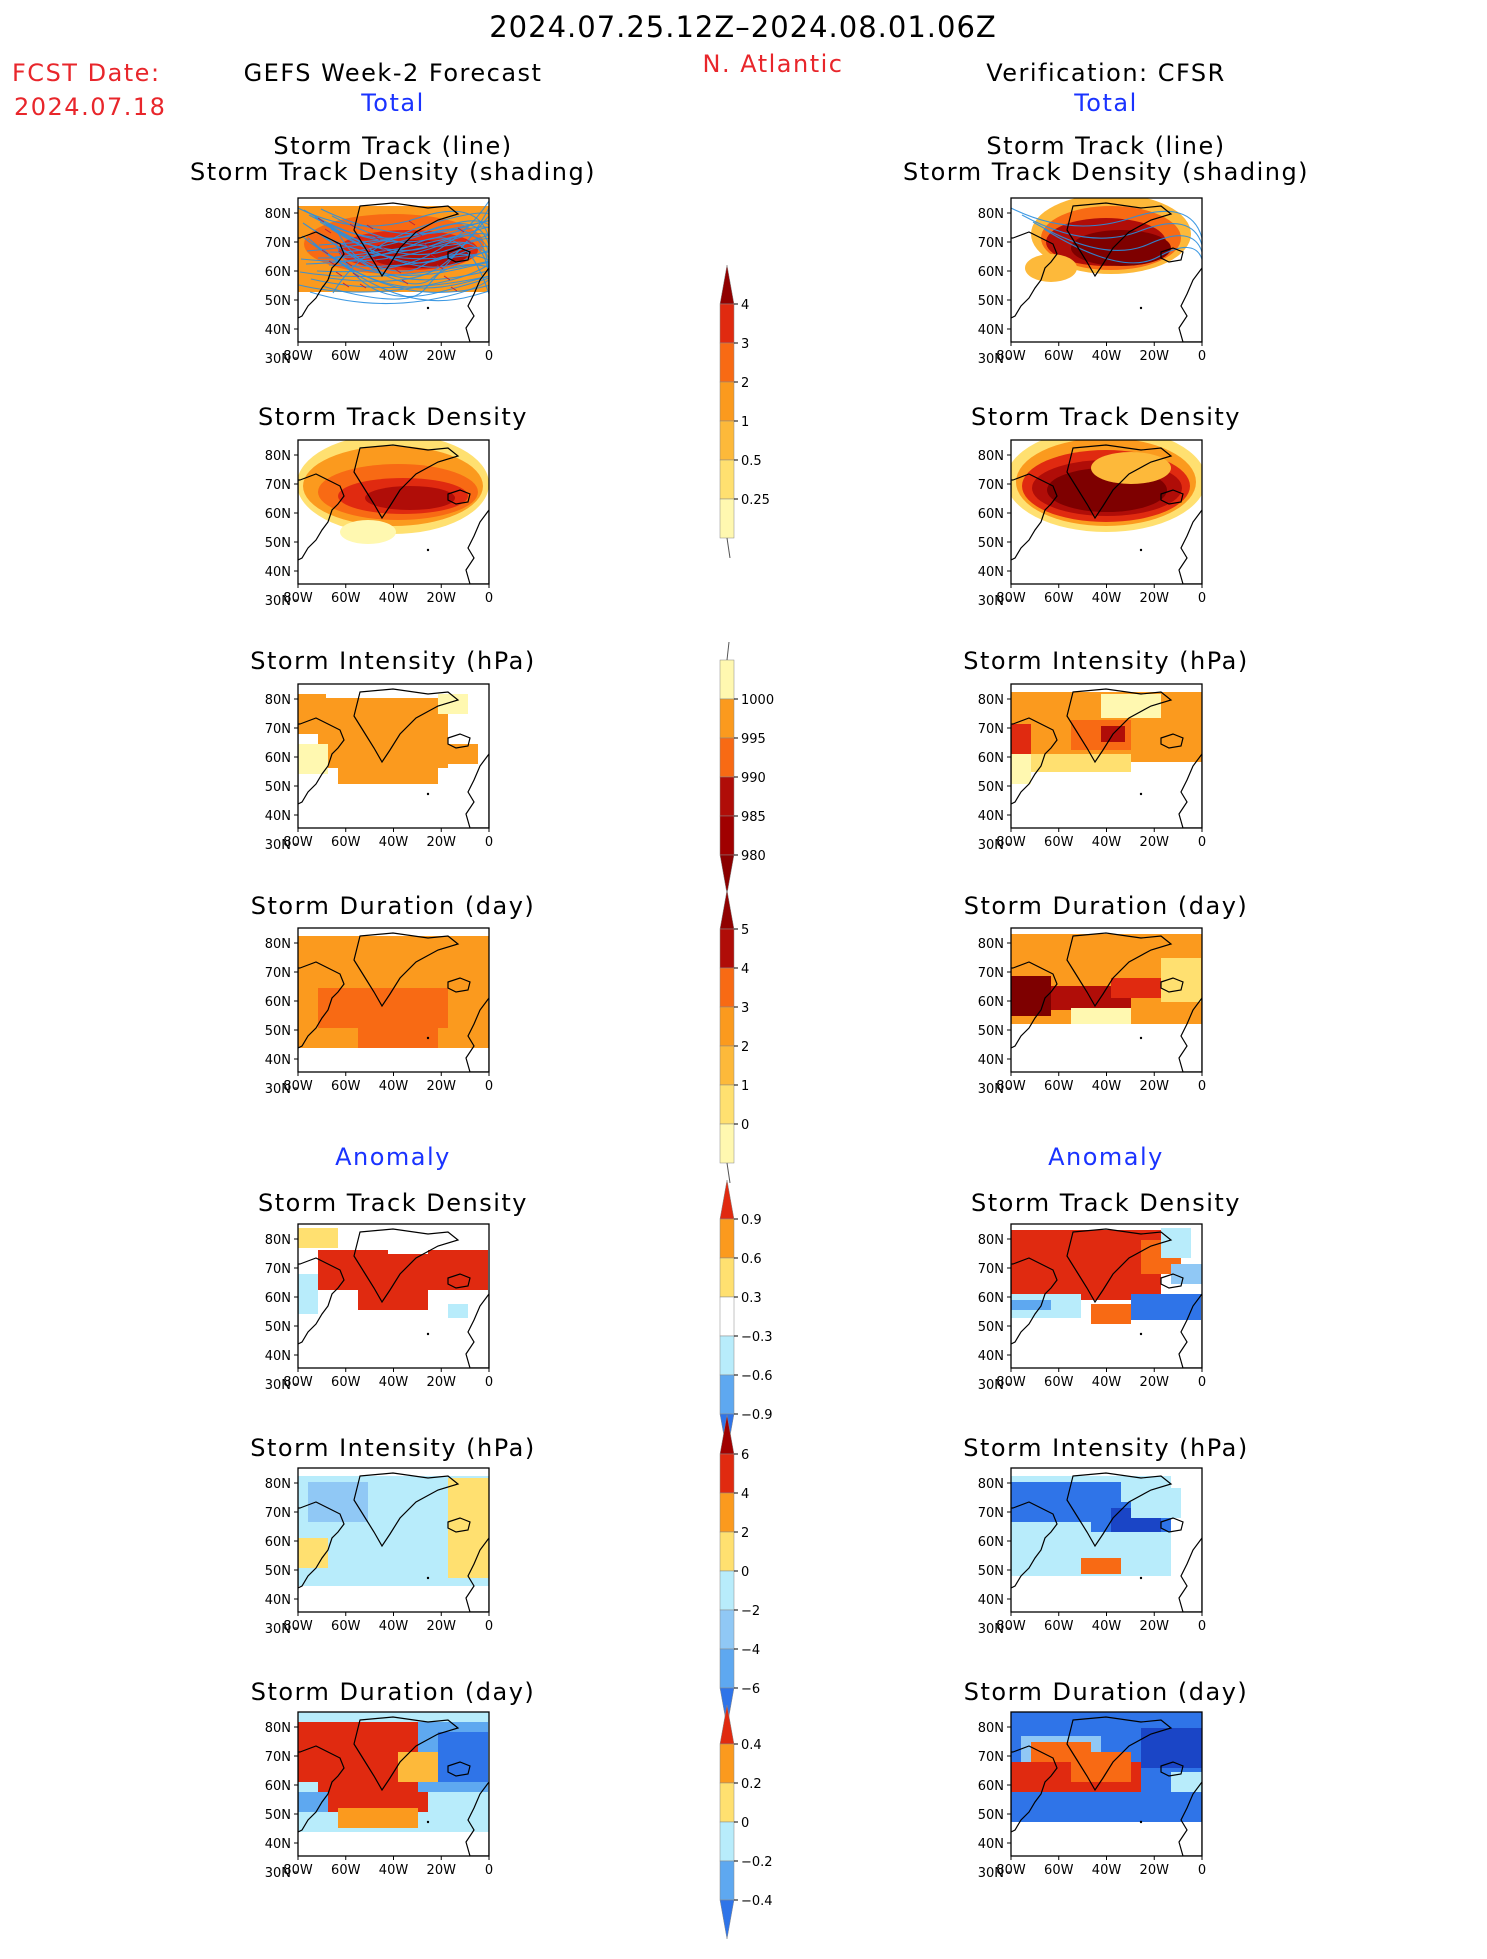 The image size is (1487, 1959). What do you see at coordinates (393, 1157) in the screenshot?
I see `left-anomaly-label: Anomaly` at bounding box center [393, 1157].